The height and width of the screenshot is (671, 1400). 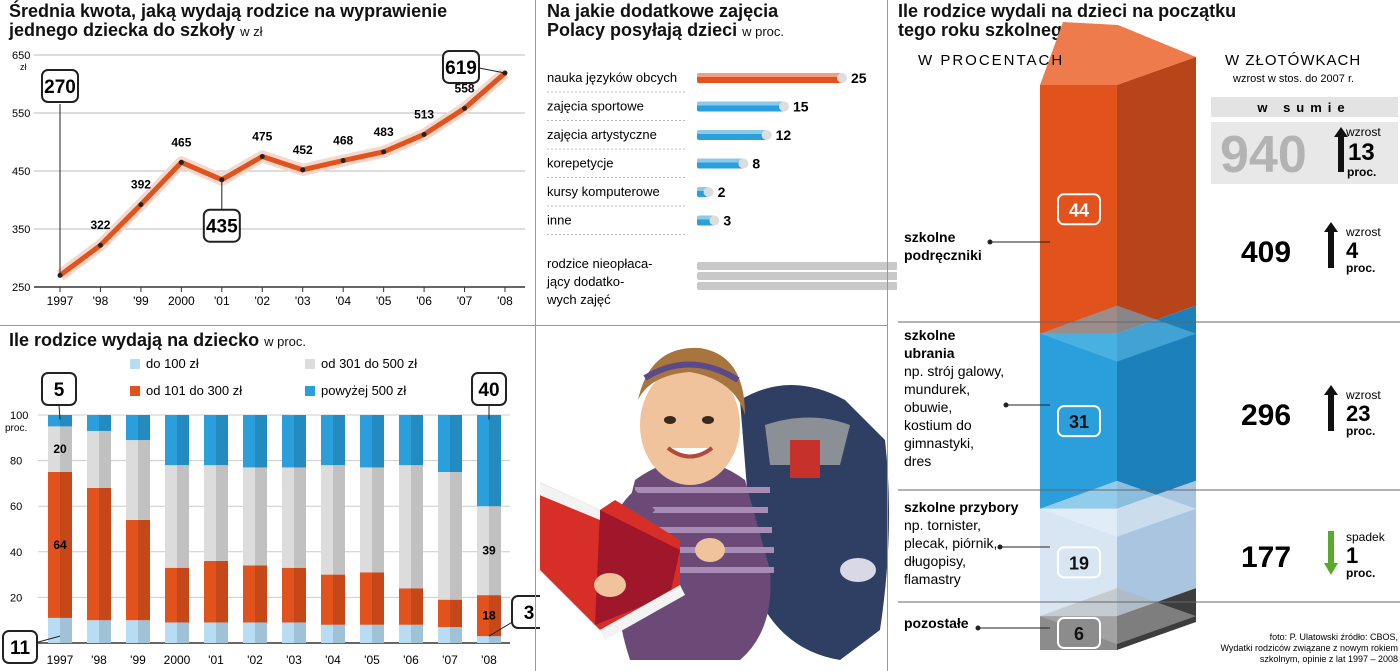 What do you see at coordinates (1309, 648) in the screenshot?
I see `credit-line: Wydatki rodziców związane z nowym rokiem` at bounding box center [1309, 648].